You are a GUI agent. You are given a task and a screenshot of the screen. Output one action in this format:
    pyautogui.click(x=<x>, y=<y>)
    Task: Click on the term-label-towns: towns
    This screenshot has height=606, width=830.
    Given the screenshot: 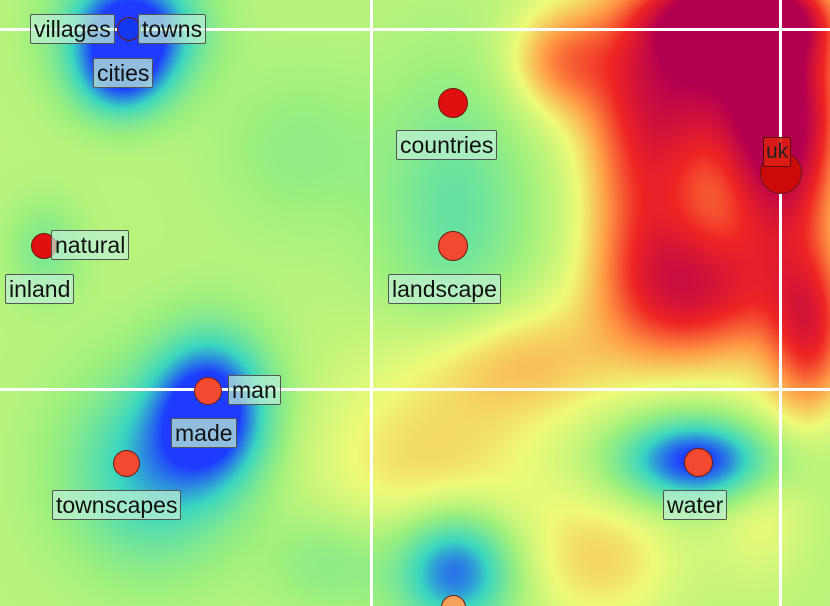 What is the action you would take?
    pyautogui.click(x=172, y=29)
    